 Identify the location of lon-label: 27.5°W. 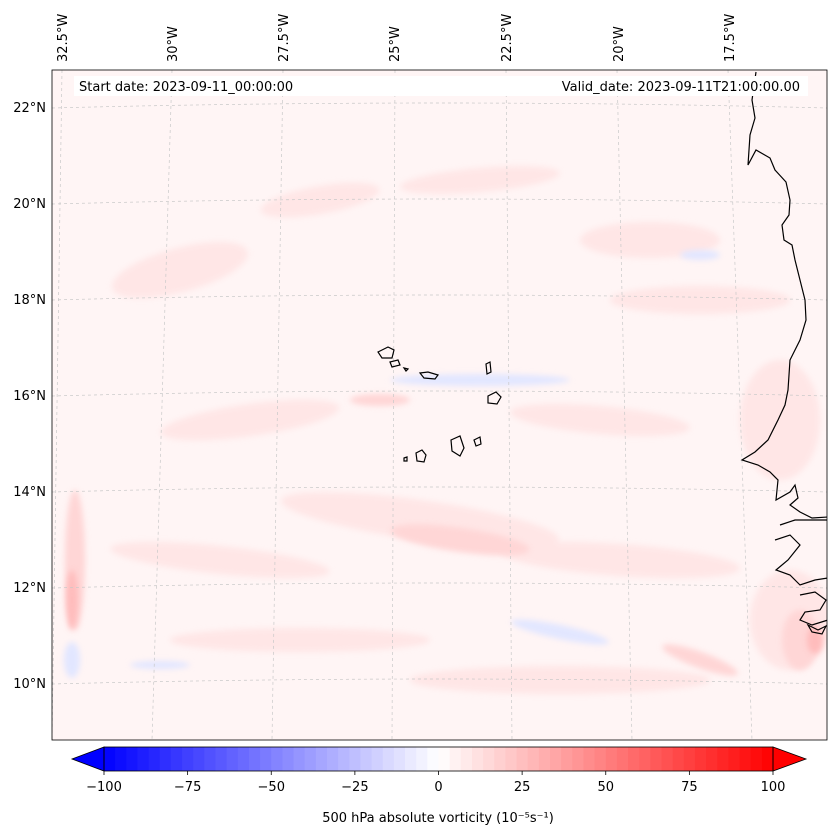
(284, 38).